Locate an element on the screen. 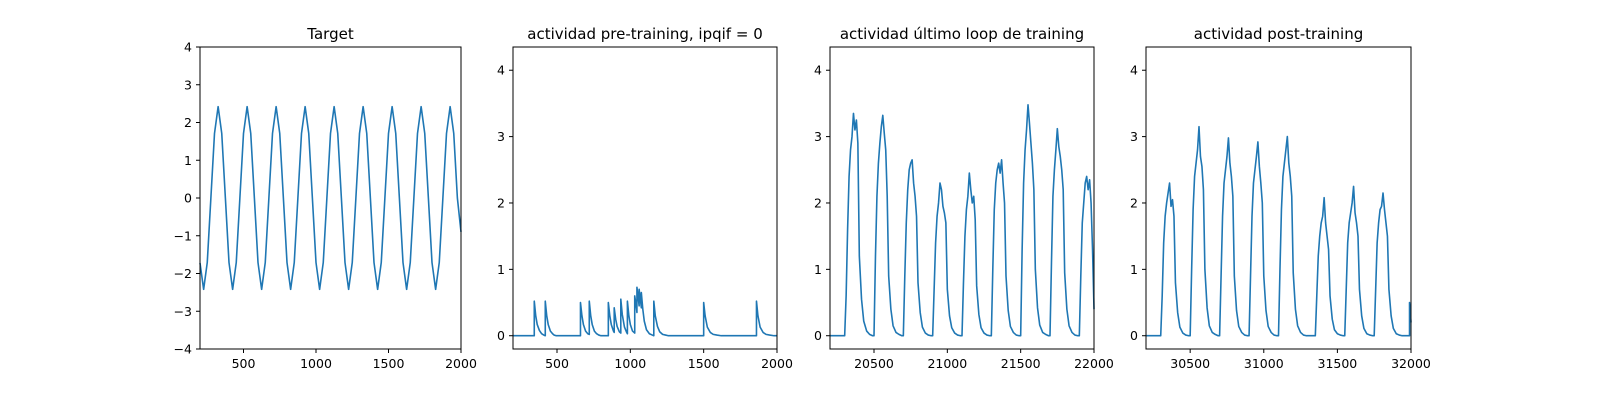 The height and width of the screenshot is (400, 1600). x-tick-label: 22000 is located at coordinates (1094, 363).